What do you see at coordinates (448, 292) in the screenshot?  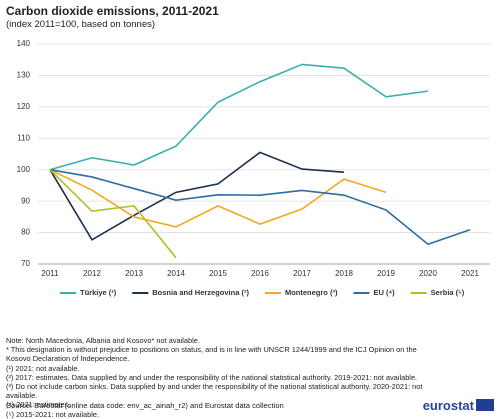 I see `legend-label: Serbia (⁵)` at bounding box center [448, 292].